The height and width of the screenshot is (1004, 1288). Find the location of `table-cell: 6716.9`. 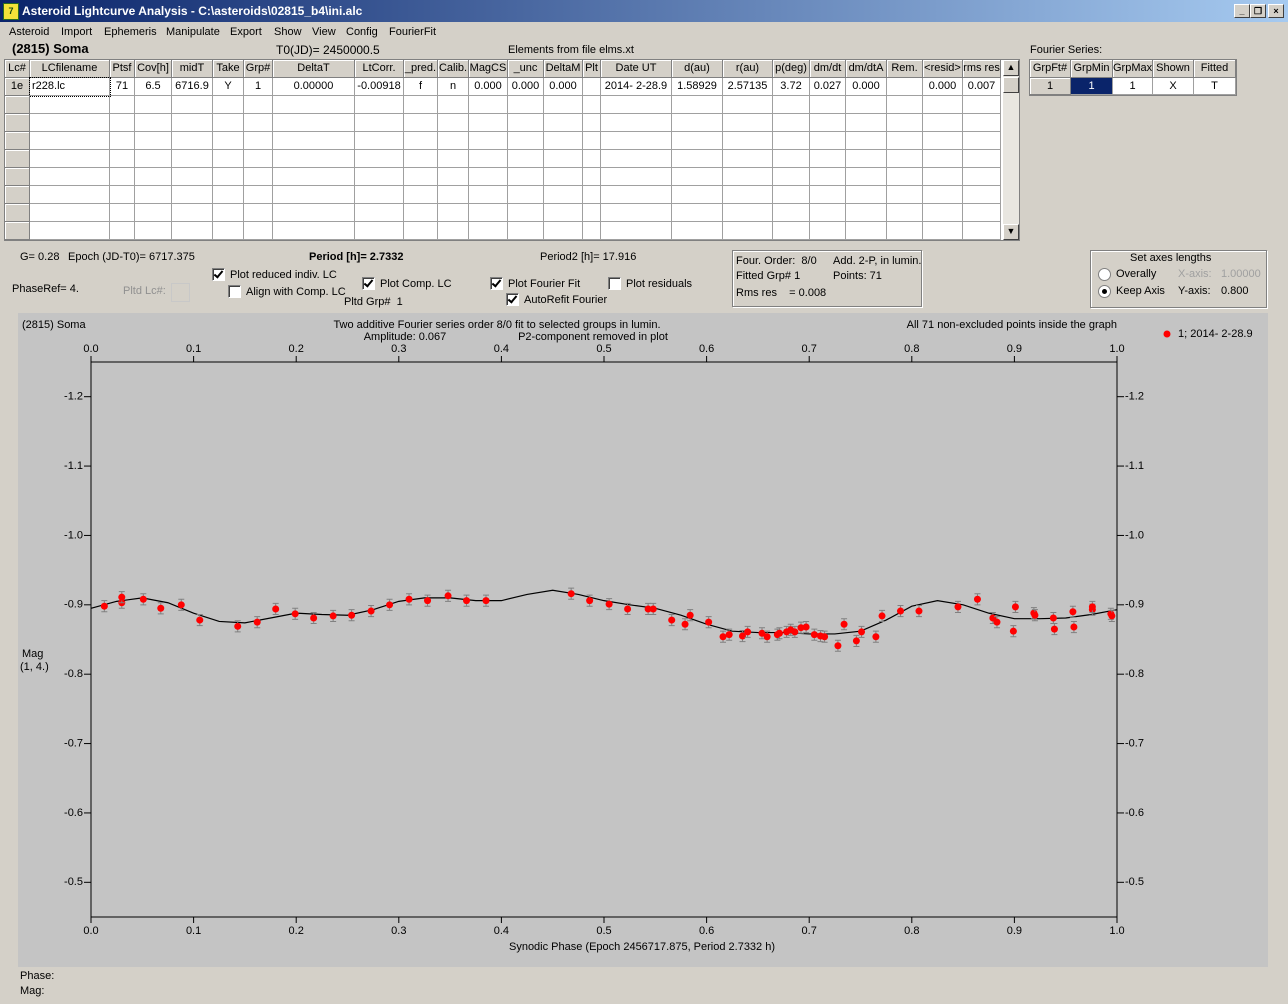

table-cell: 6716.9 is located at coordinates (192, 87).